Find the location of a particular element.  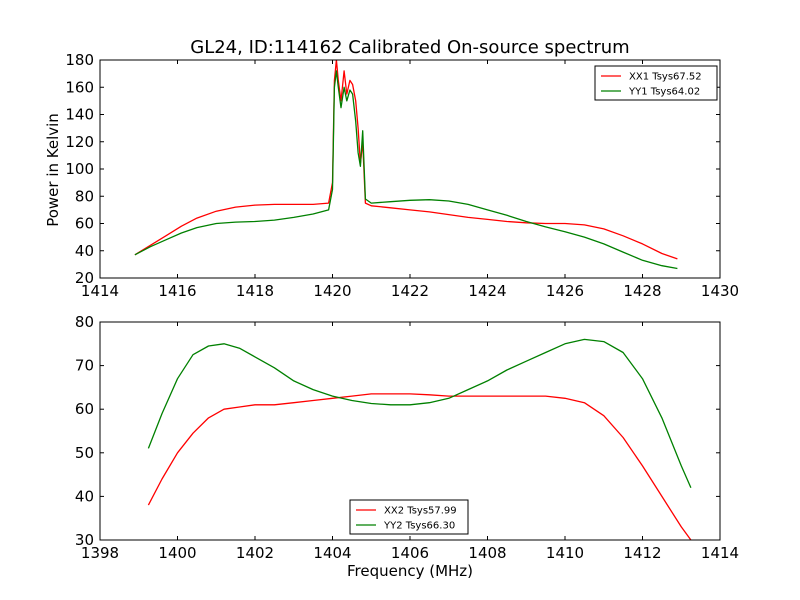

x-tick-label: 1412 is located at coordinates (642, 553).